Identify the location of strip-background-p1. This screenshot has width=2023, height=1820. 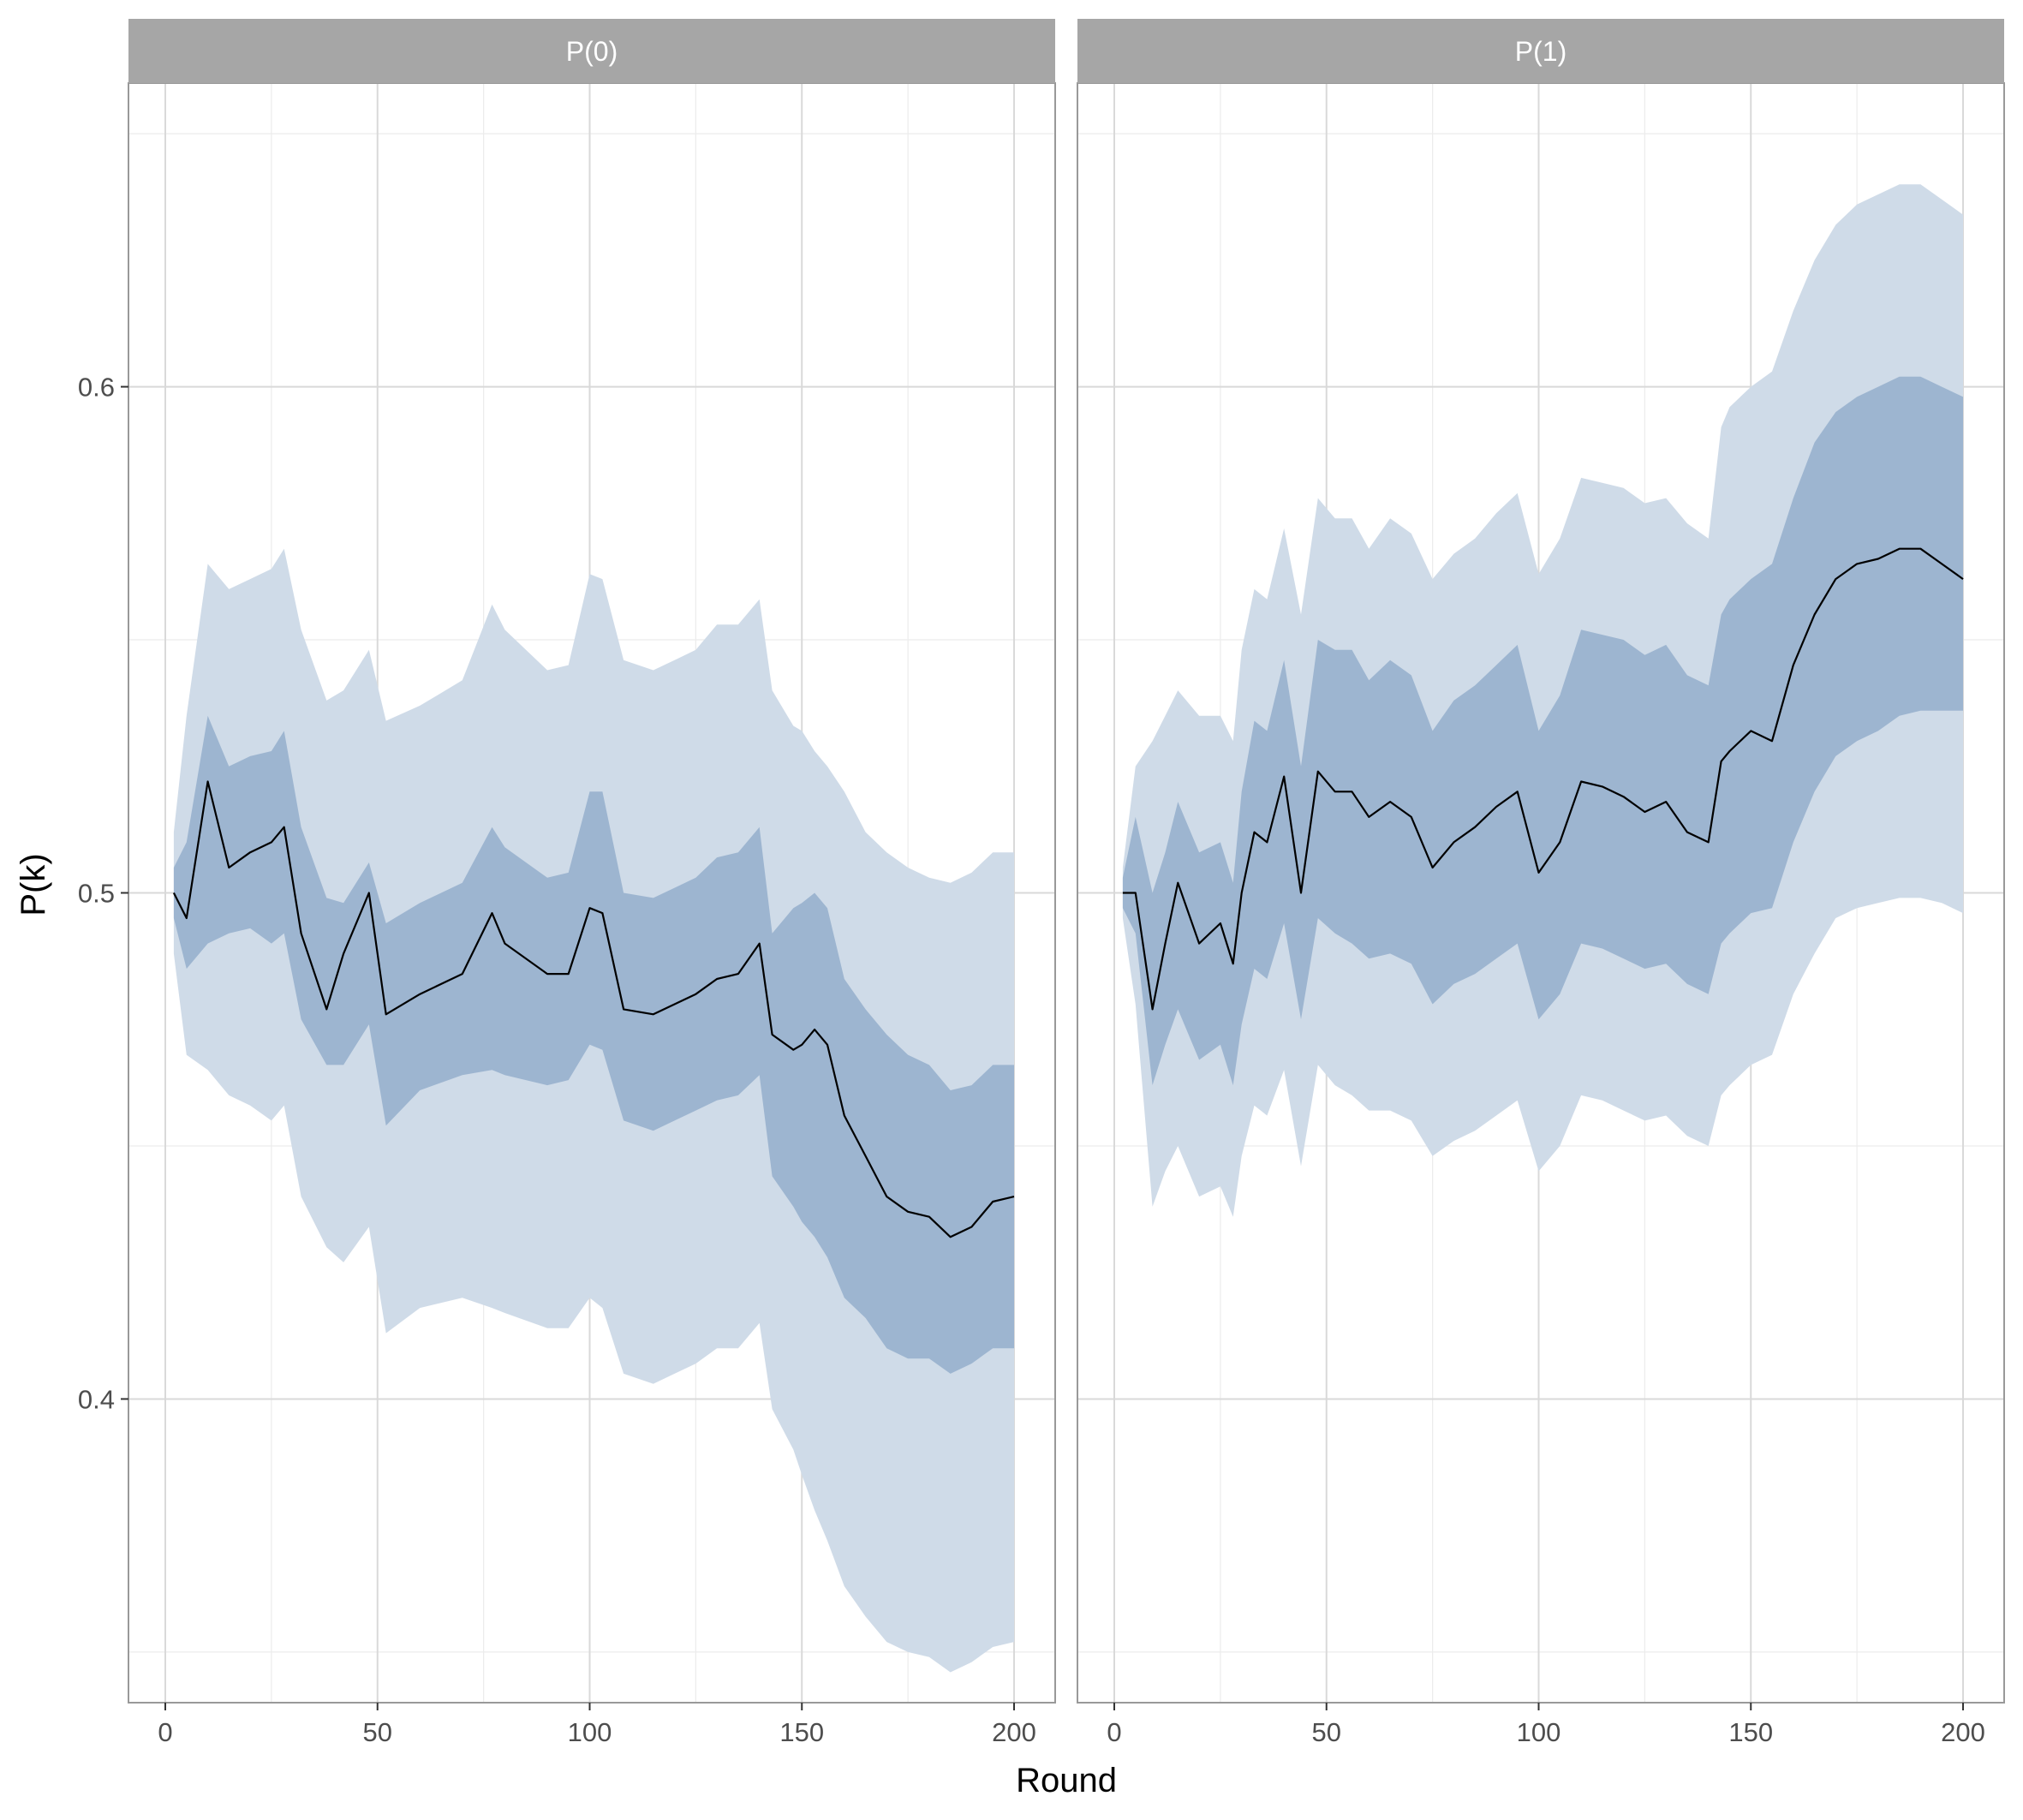
(1540, 51).